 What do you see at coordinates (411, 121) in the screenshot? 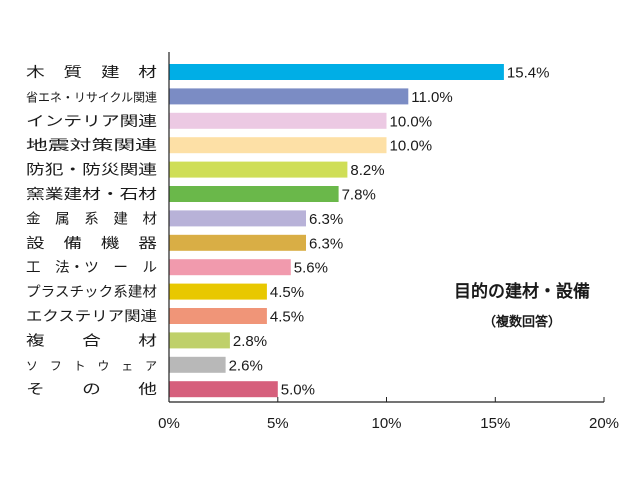
I see `value-label-2: 10.0%` at bounding box center [411, 121].